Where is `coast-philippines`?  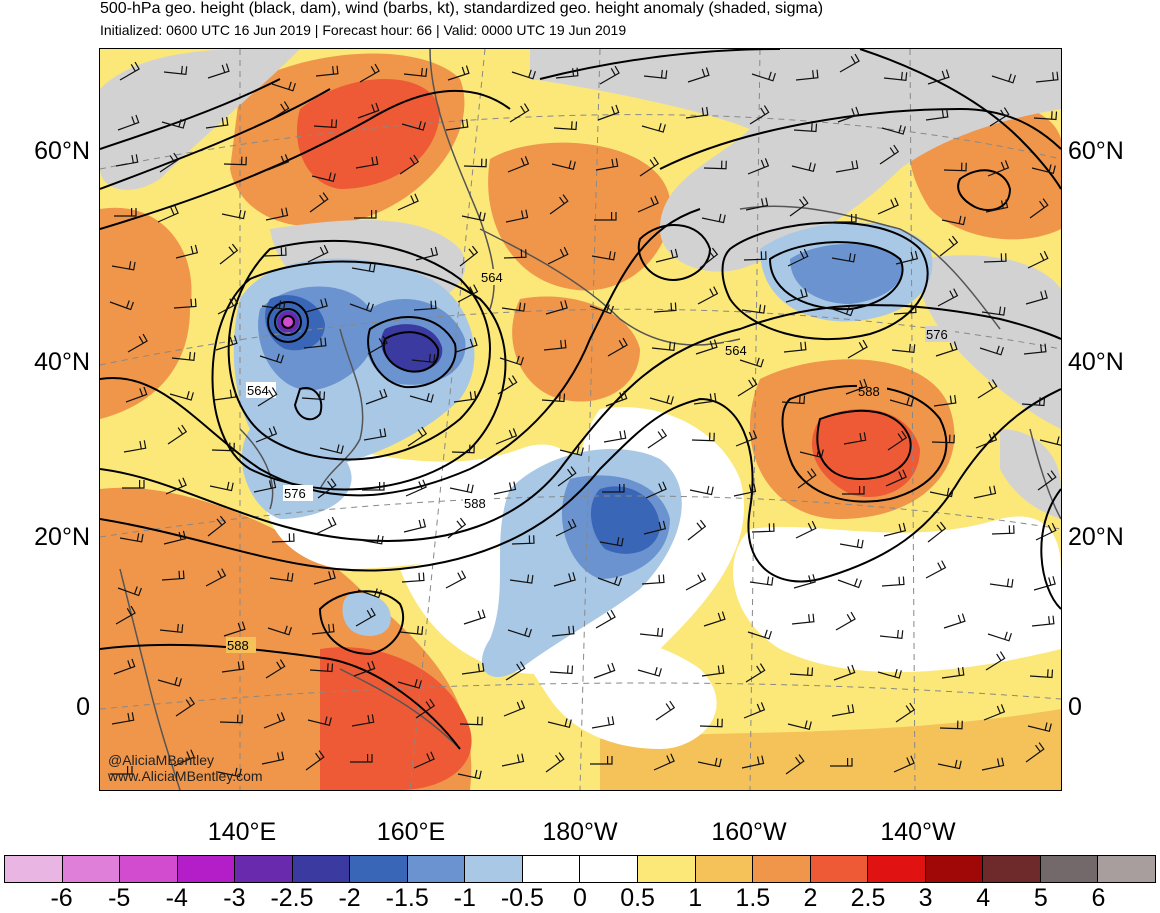 coast-philippines is located at coordinates (150, 679).